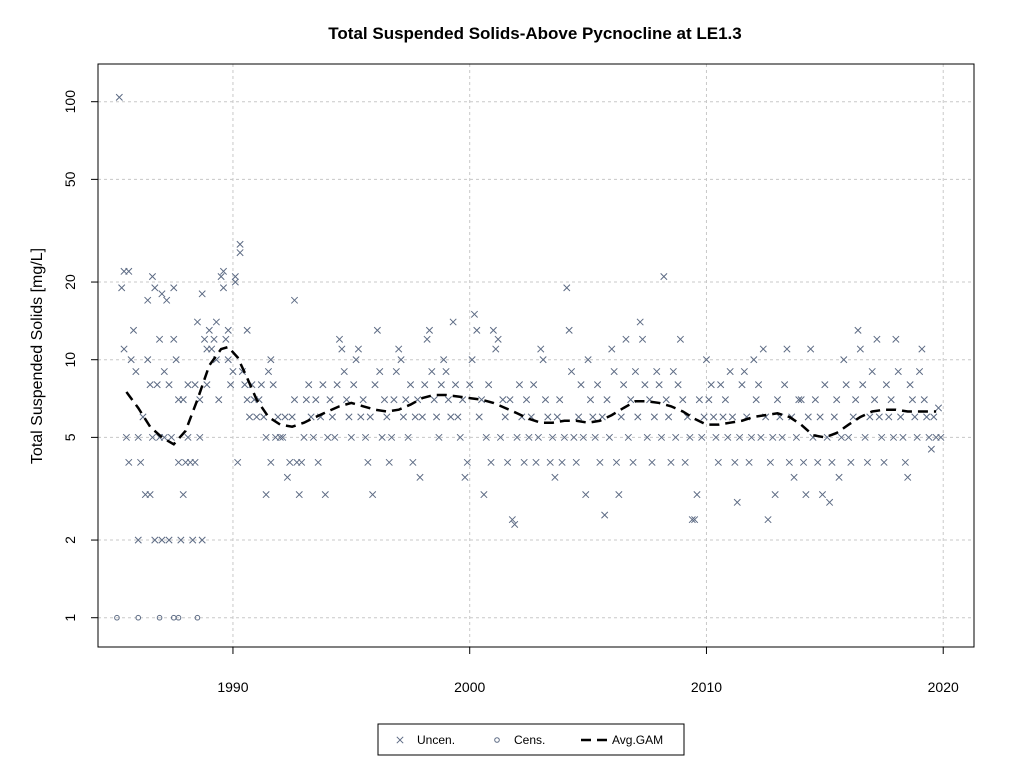 The width and height of the screenshot is (1024, 768). I want to click on y-axis: 1 2 5 10 20 50 100, so click(80, 356).